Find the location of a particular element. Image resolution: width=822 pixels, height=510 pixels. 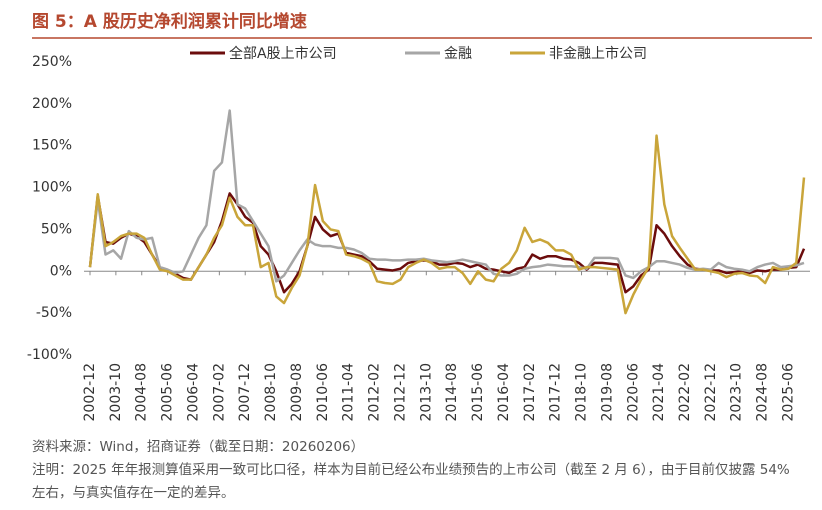

x-tick-label: 2010-06 is located at coordinates (323, 392).